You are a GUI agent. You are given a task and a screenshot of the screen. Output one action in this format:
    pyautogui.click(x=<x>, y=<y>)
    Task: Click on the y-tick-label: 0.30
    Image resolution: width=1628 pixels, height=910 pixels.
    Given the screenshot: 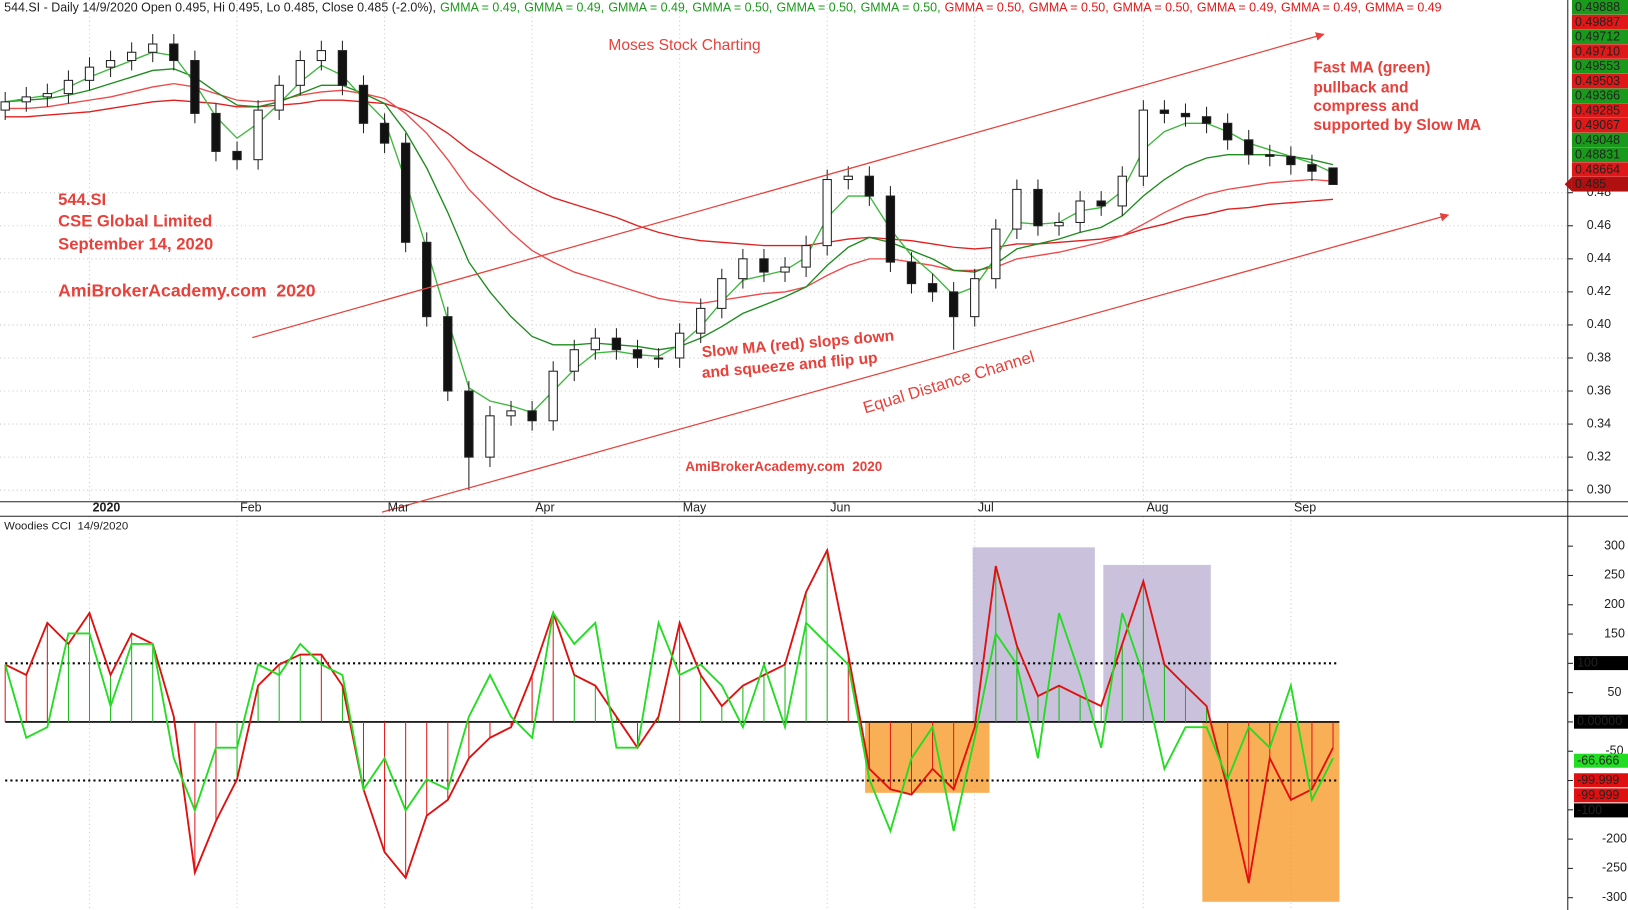 What is the action you would take?
    pyautogui.click(x=1599, y=489)
    